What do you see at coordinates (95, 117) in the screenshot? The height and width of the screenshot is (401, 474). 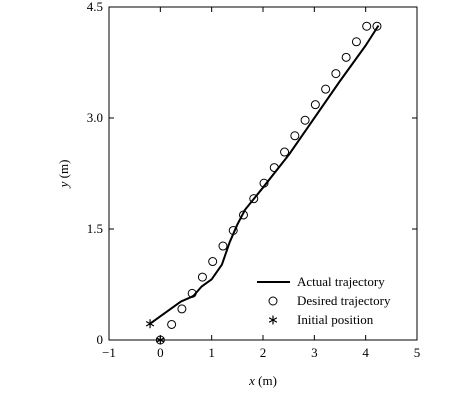 I see `y-tick-label: 3.0` at bounding box center [95, 117].